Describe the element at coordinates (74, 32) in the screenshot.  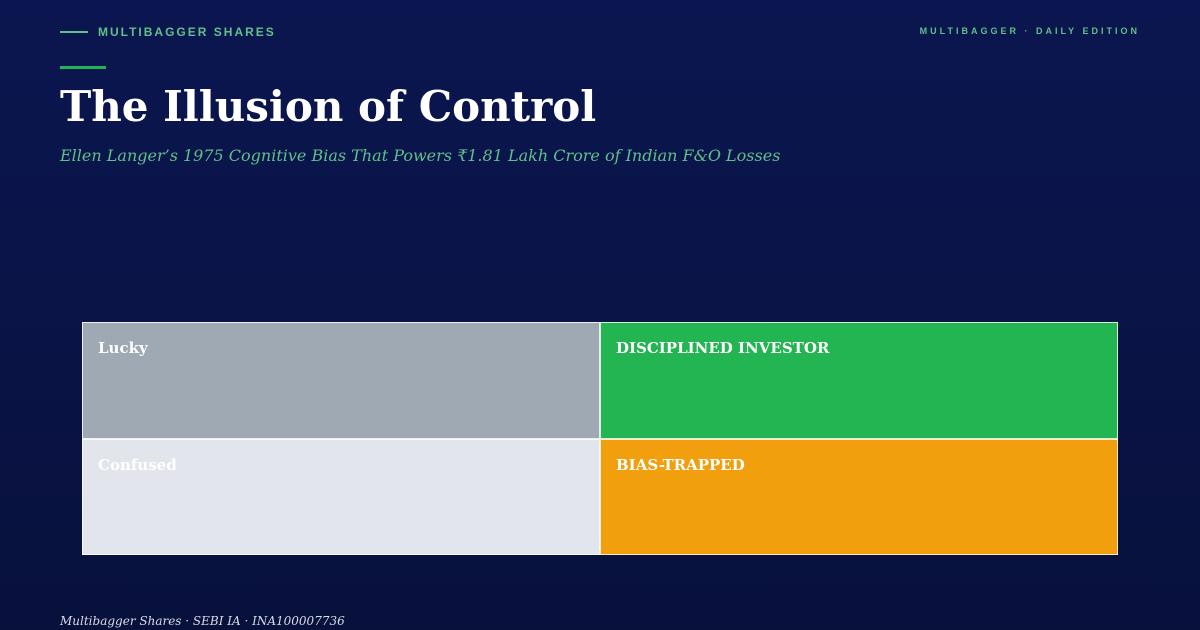
I see `brand-dash` at that location.